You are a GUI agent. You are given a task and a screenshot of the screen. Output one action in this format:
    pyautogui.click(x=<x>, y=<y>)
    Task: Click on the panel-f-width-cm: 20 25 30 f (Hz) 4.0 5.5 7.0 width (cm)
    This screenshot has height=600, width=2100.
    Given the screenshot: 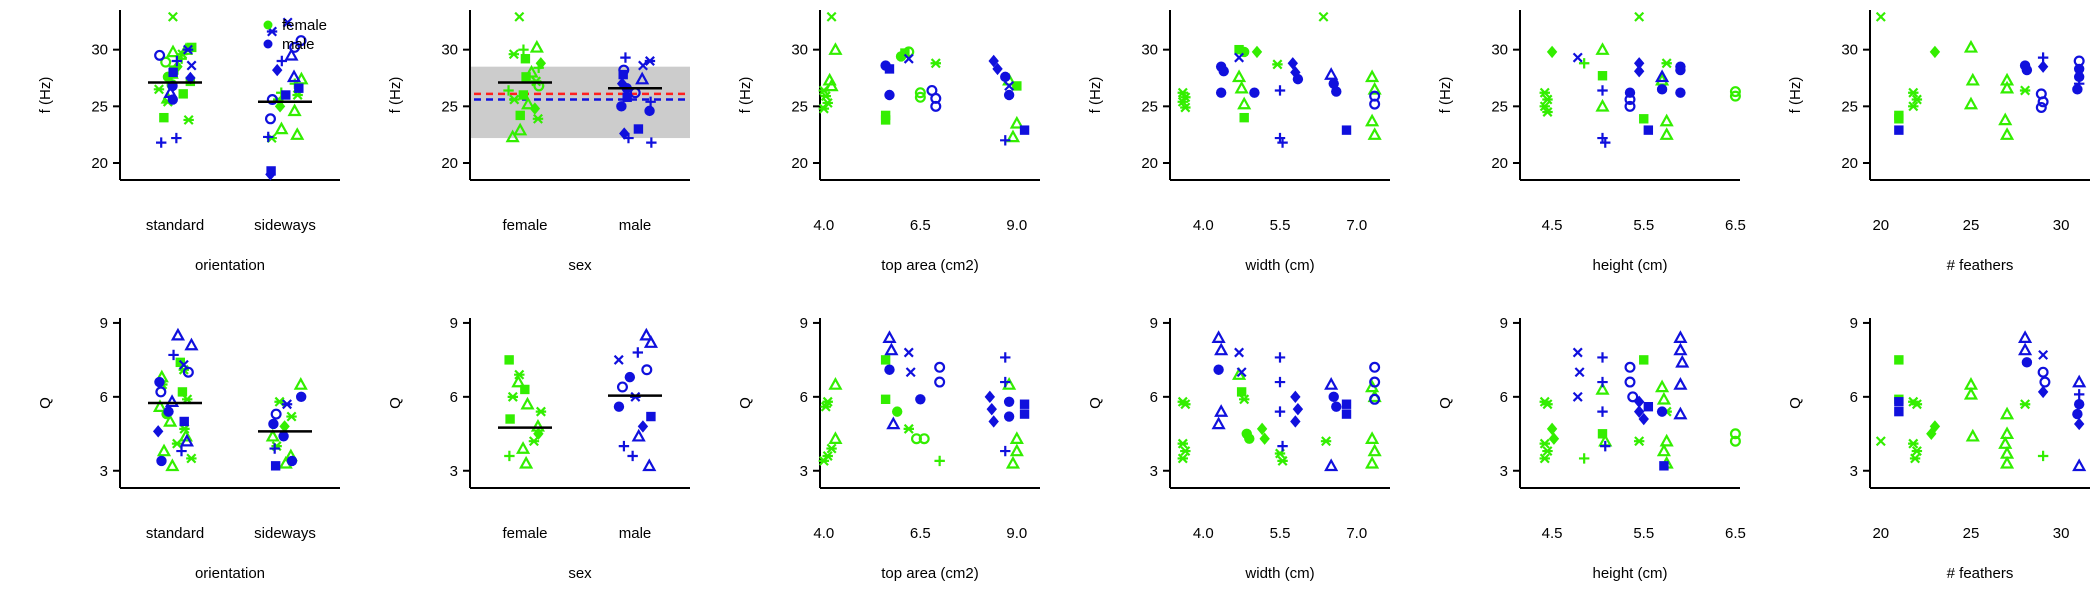 What is the action you would take?
    pyautogui.click(x=1238, y=142)
    